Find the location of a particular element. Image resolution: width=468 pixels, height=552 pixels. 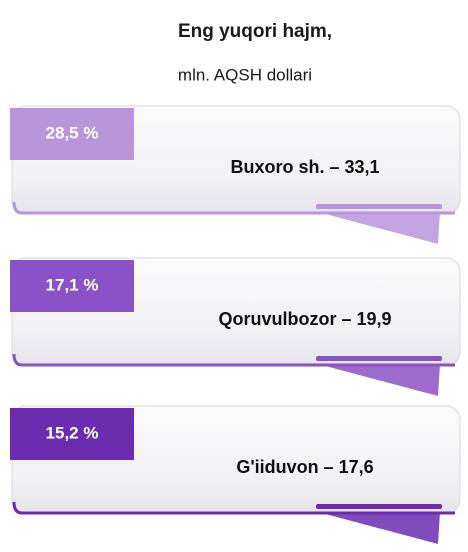

subtitle: mln. AQSH dollari is located at coordinates (245, 74).